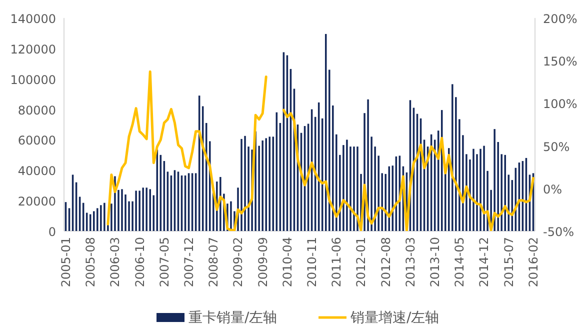 This screenshot has height=334, width=587. What do you see at coordinates (435, 262) in the screenshot?
I see `x-tick-label: 2013-10` at bounding box center [435, 262].